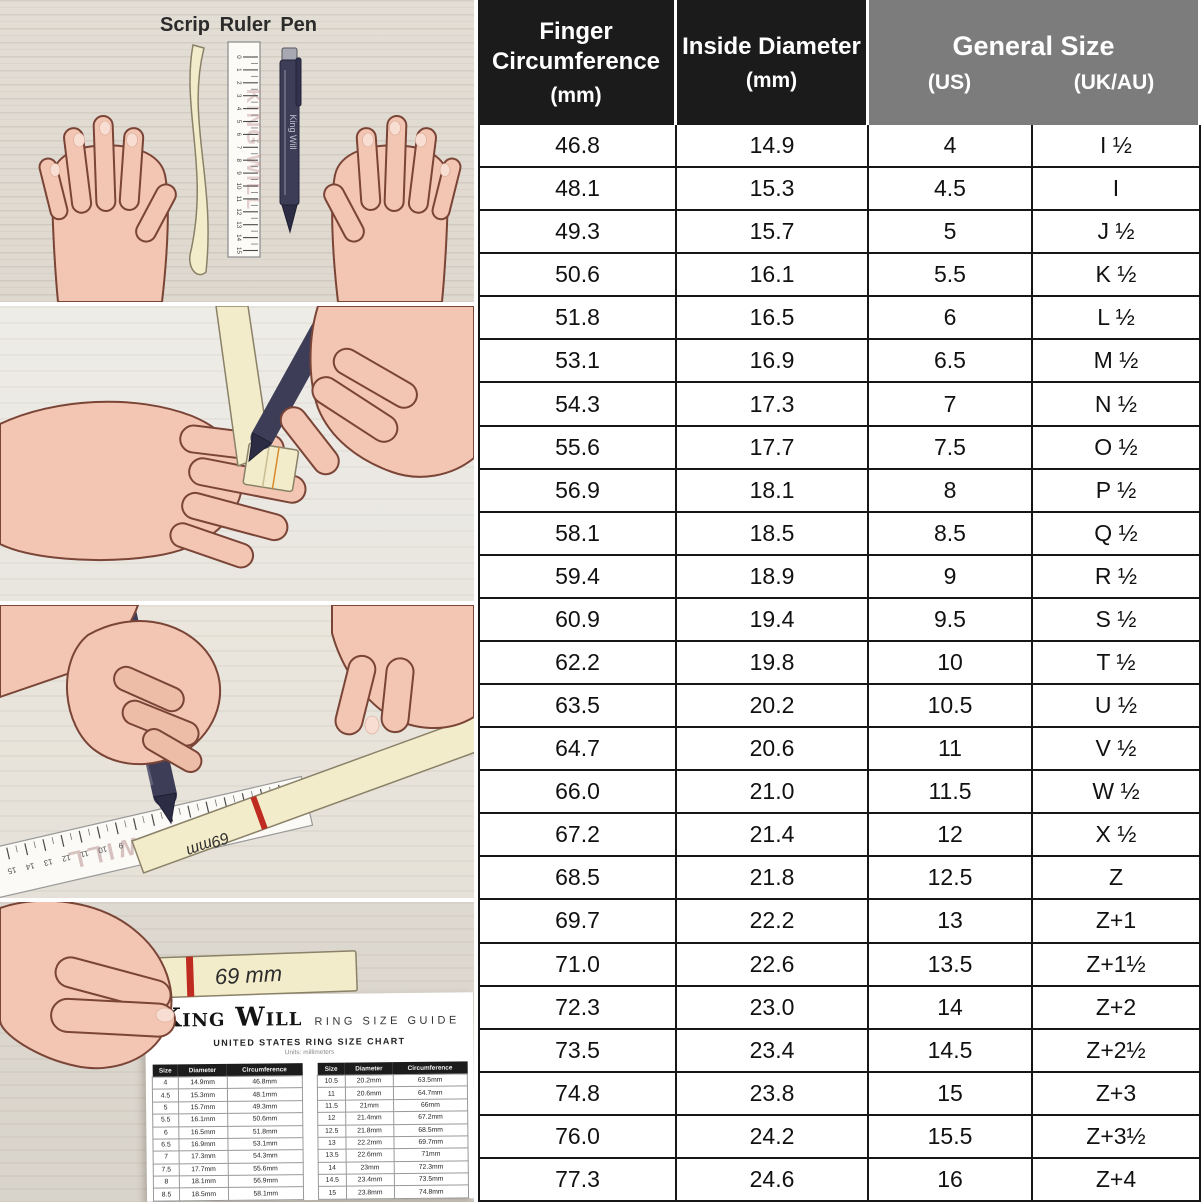 Image resolution: width=1201 pixels, height=1202 pixels. What do you see at coordinates (577, 879) in the screenshot?
I see `cell-finger-circumference: 68.5` at bounding box center [577, 879].